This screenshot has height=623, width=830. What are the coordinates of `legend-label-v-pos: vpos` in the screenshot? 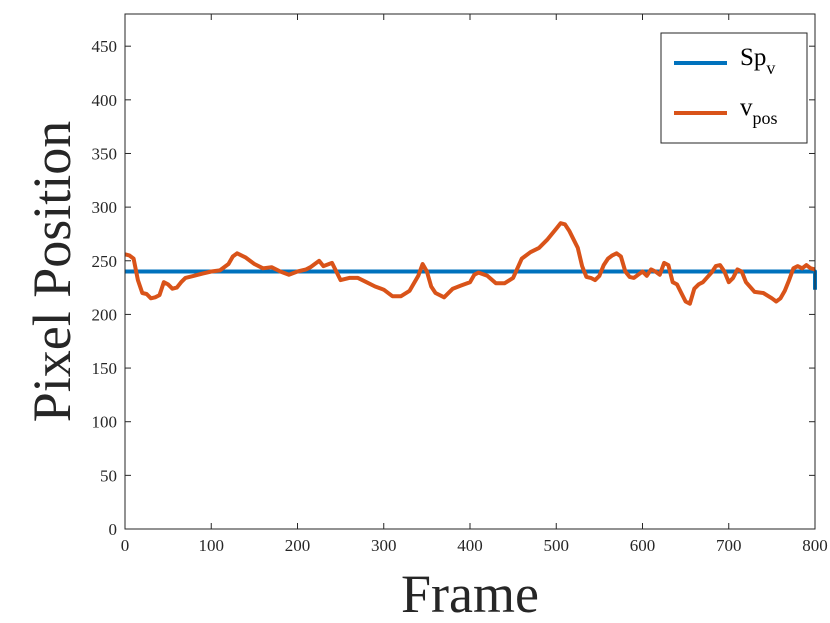 It's located at (759, 111).